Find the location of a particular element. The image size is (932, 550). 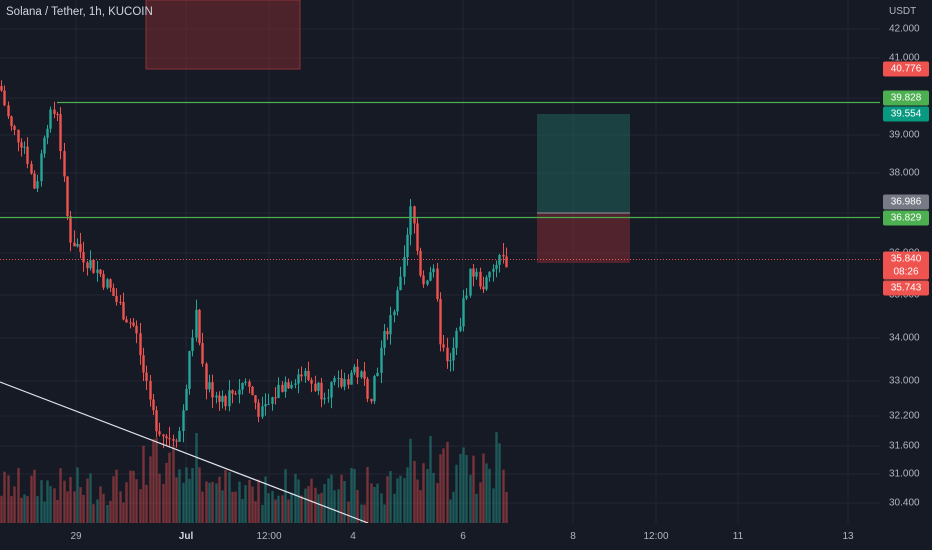

symbol-title: Solana / Tether, 1h, KUCOIN is located at coordinates (79, 12).